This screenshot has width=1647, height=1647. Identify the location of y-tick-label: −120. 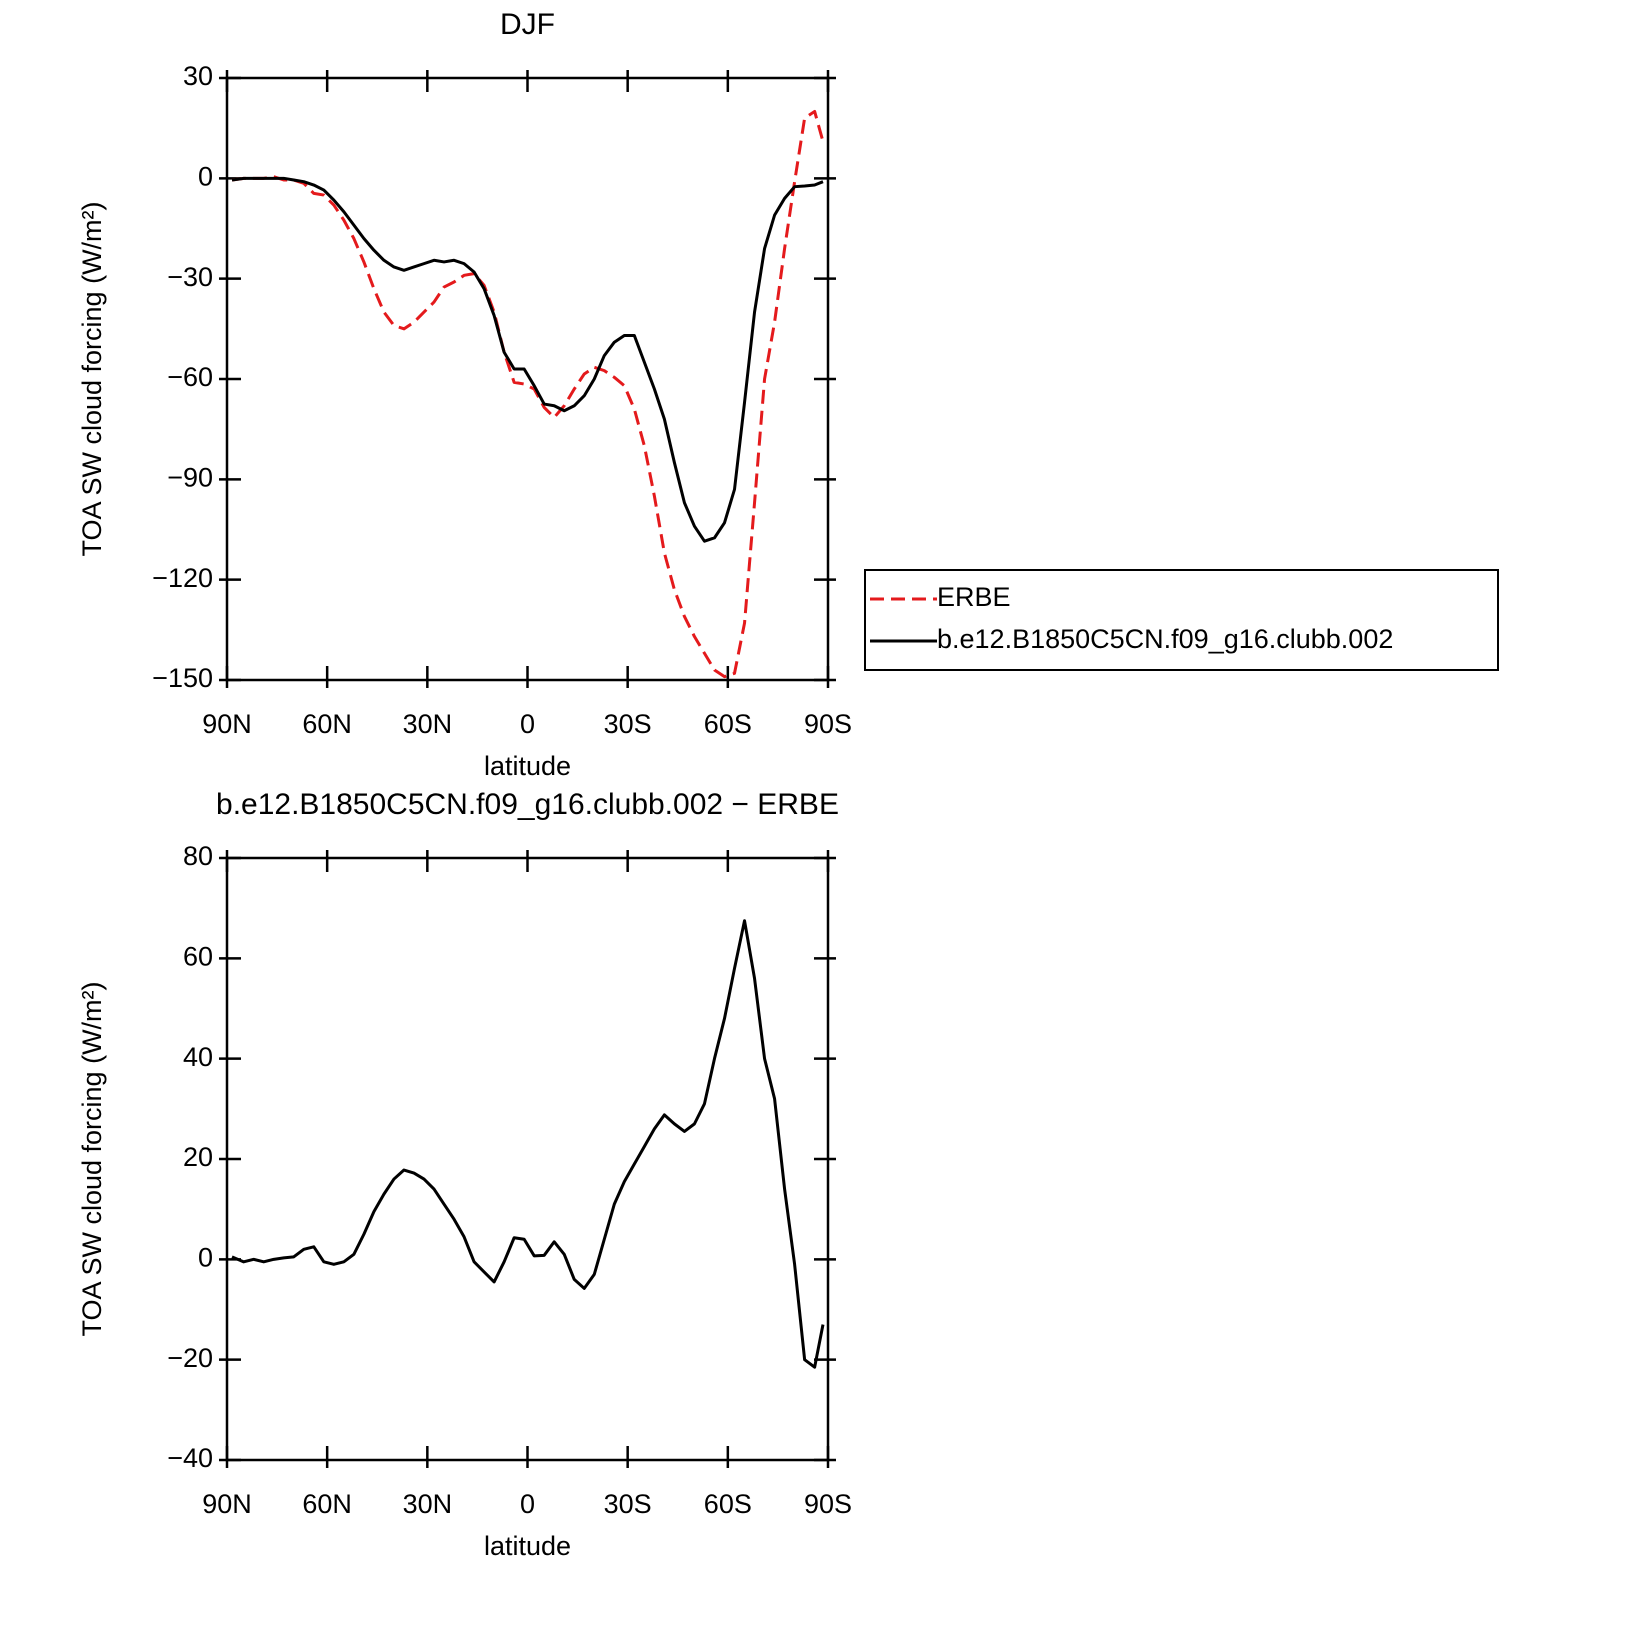
(182, 578).